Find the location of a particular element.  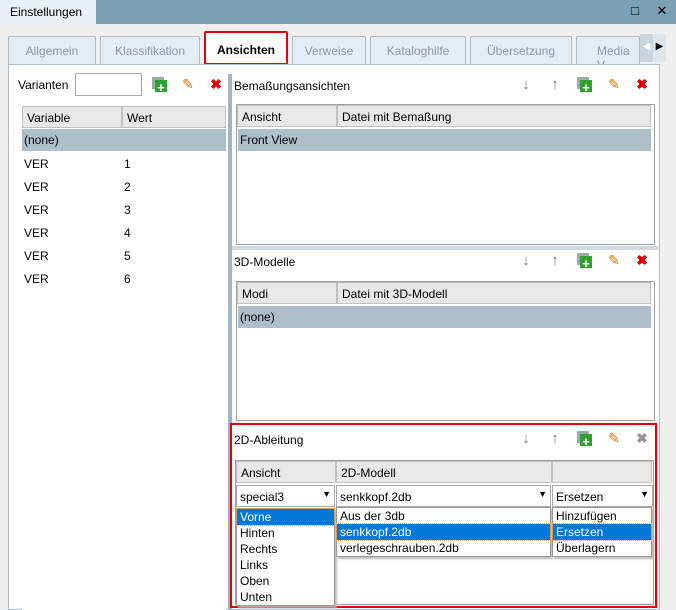

option-links: Links is located at coordinates (254, 565).